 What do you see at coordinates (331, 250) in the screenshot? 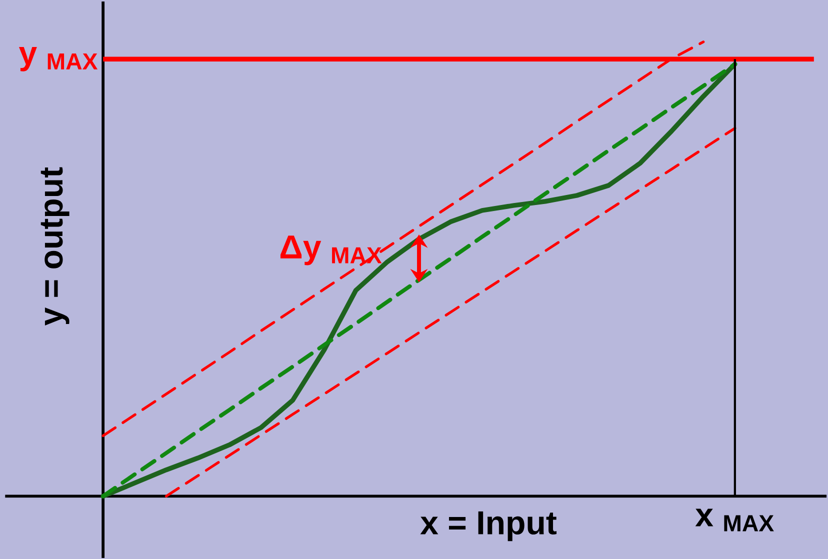
I see `annotation: Δy $_{MAX}$` at bounding box center [331, 250].